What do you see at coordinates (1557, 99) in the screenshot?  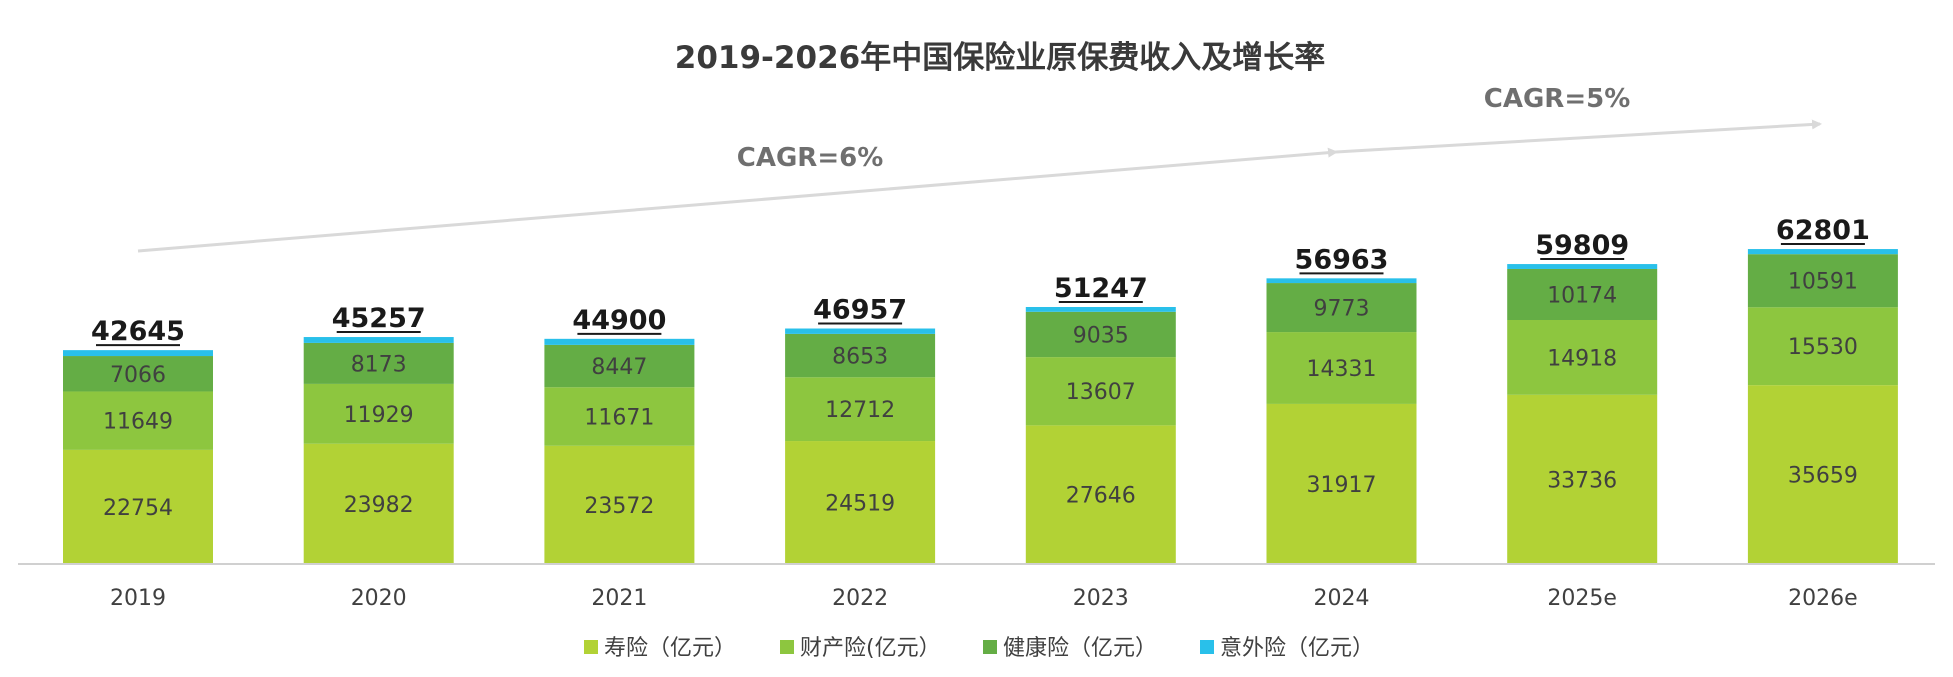 I see `cagr-label: CAGR=5%` at bounding box center [1557, 99].